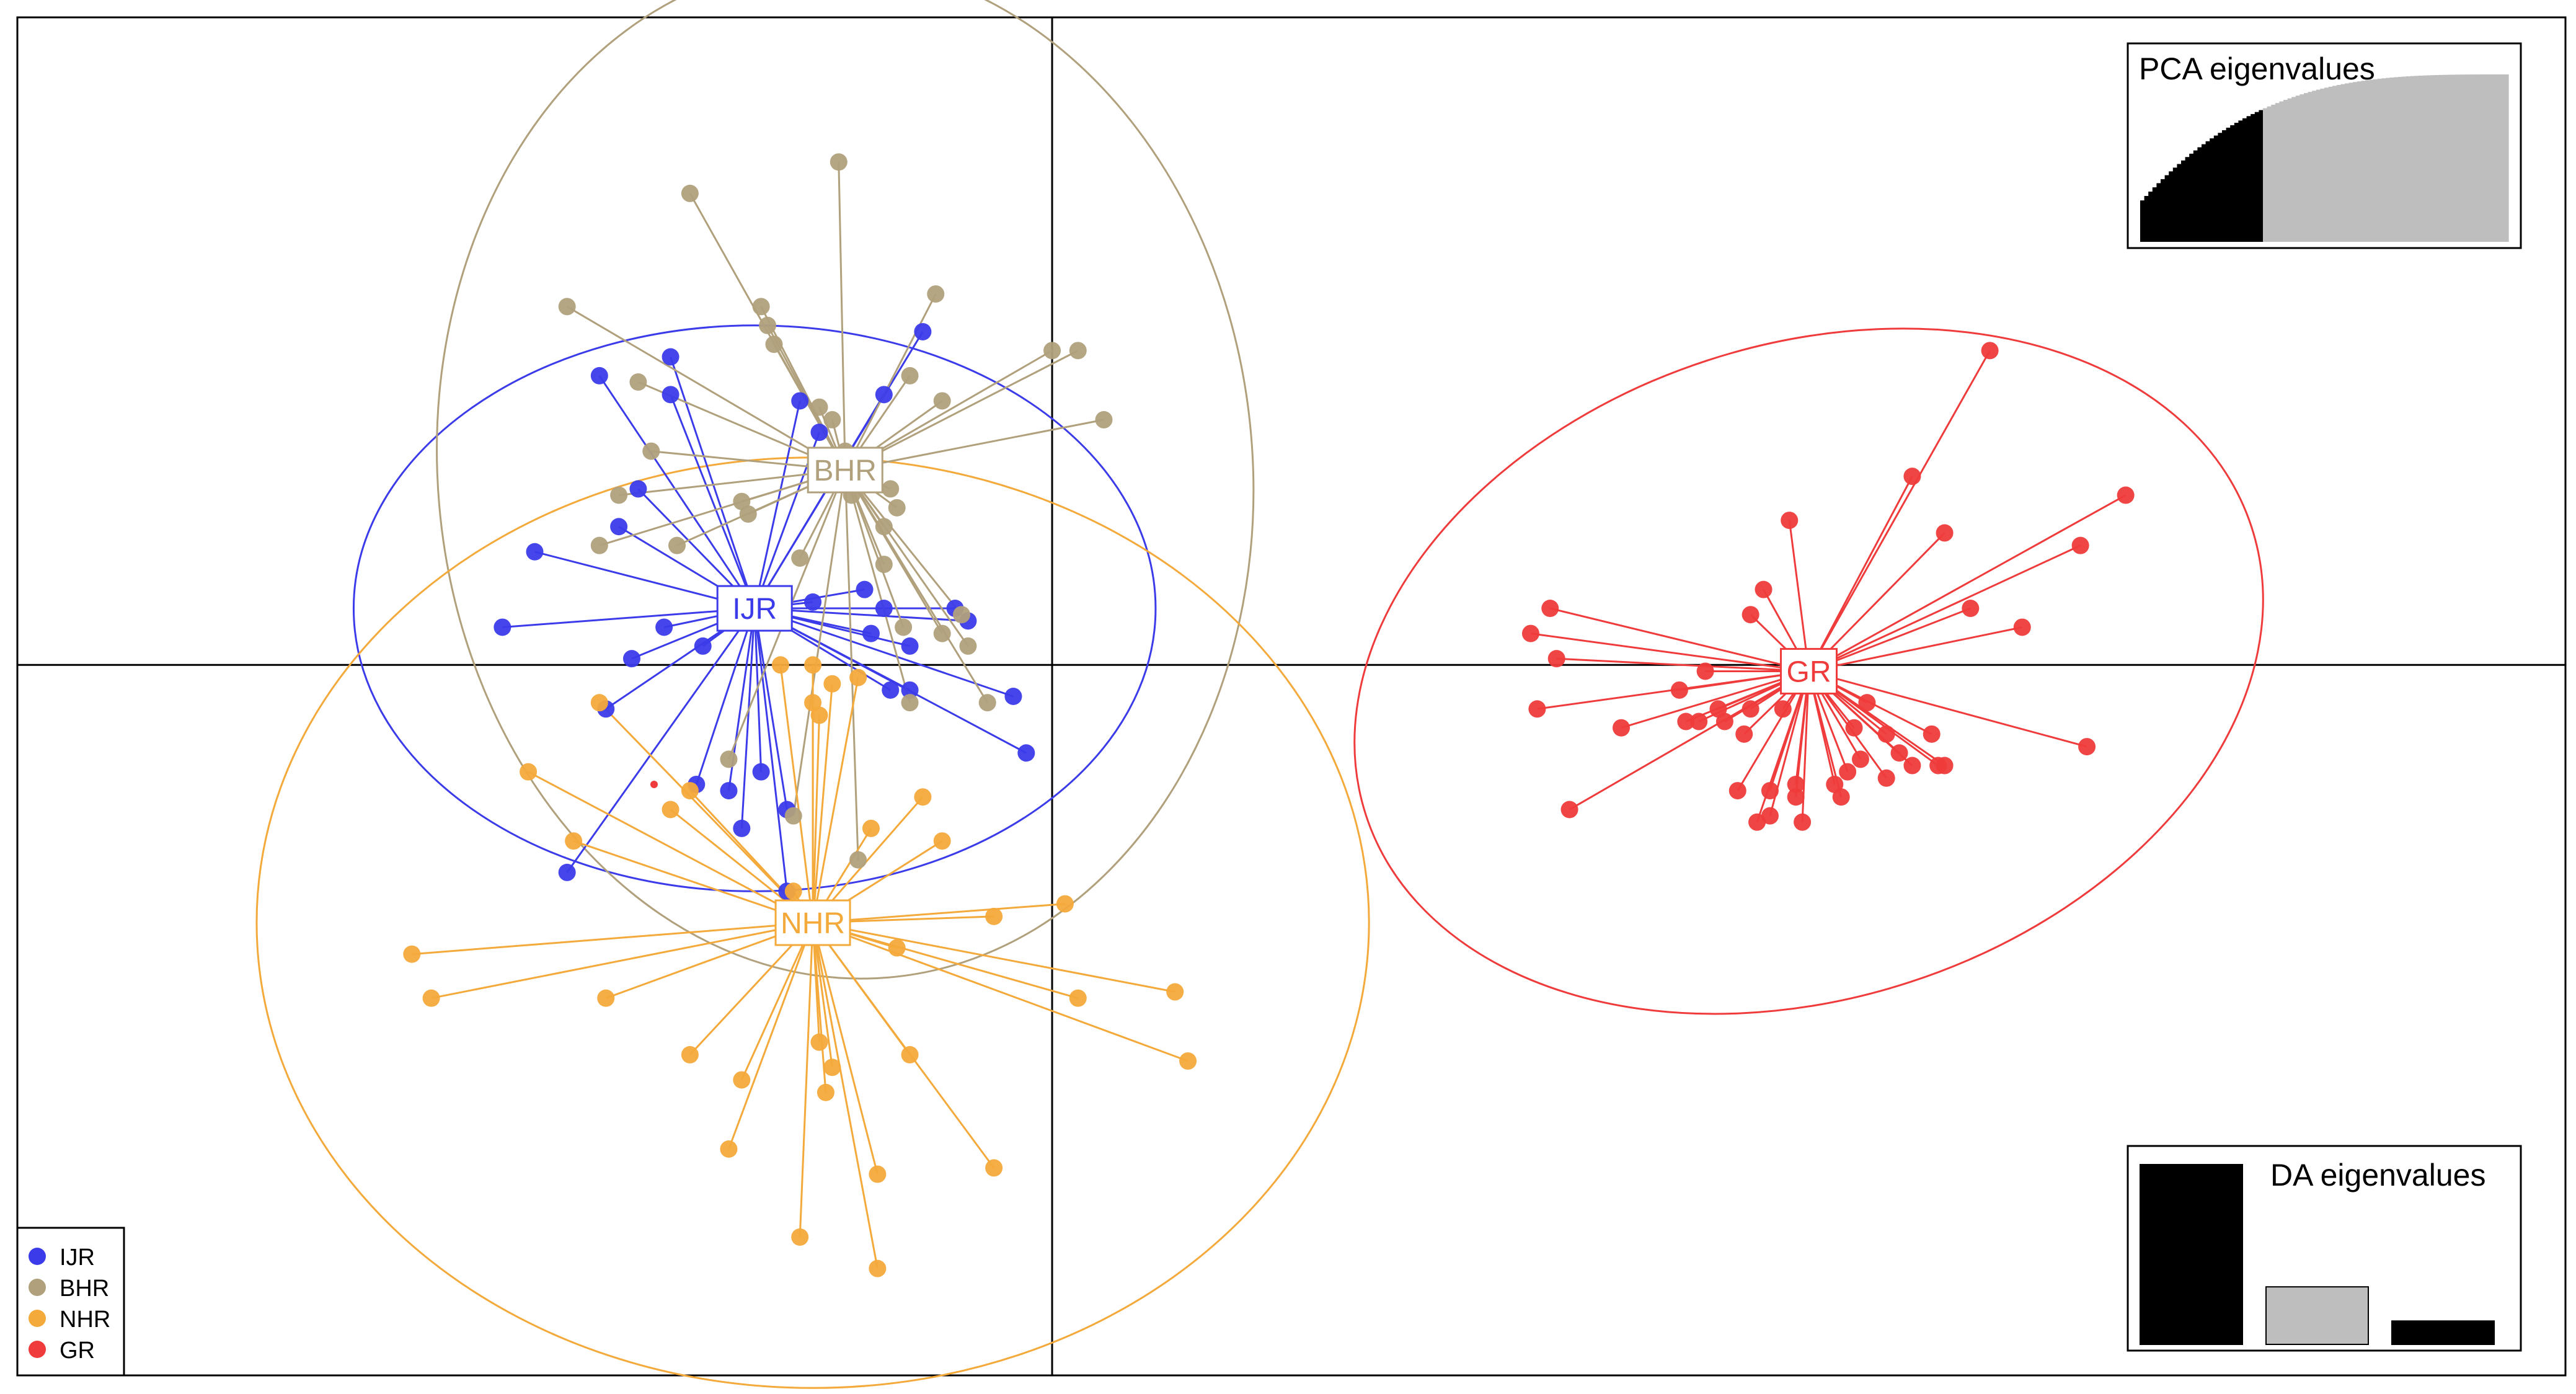 This screenshot has width=2576, height=1394. What do you see at coordinates (812, 922) in the screenshot?
I see `group-label-nhr: NHR` at bounding box center [812, 922].